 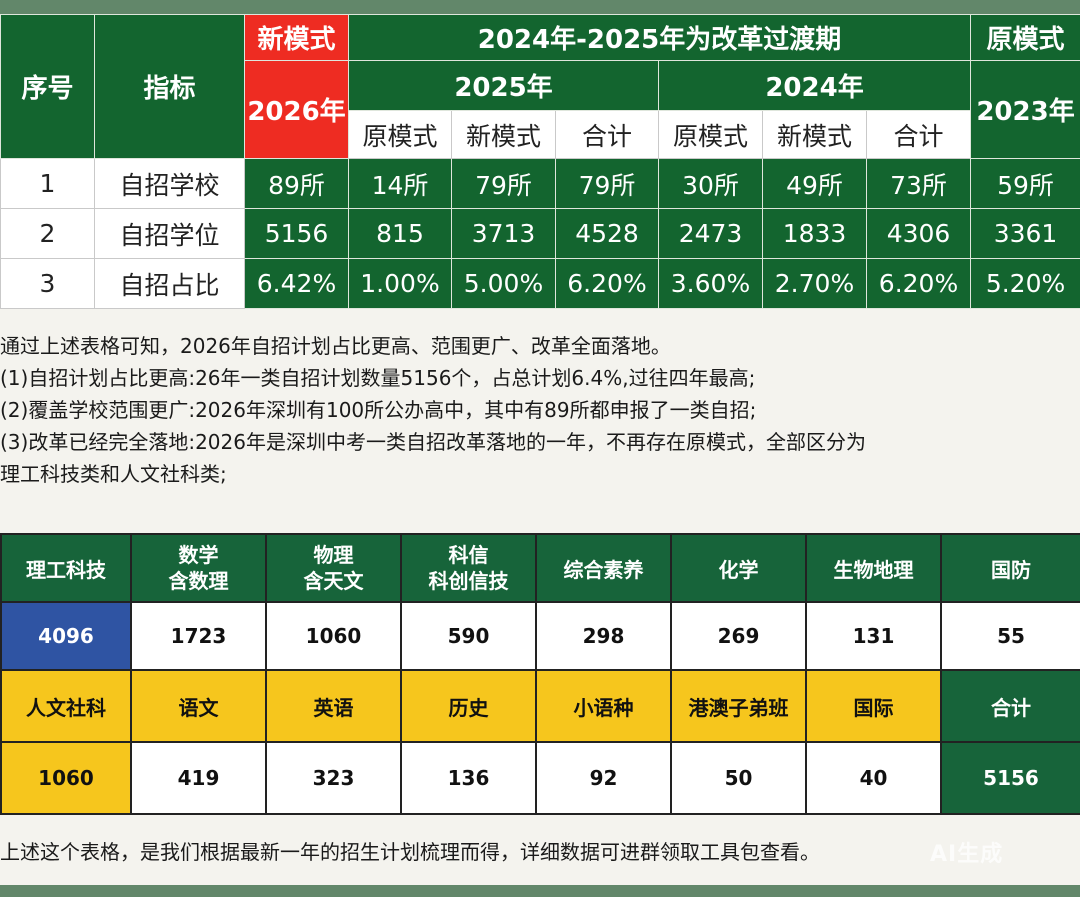 I want to click on cell-value: 815, so click(x=400, y=233).